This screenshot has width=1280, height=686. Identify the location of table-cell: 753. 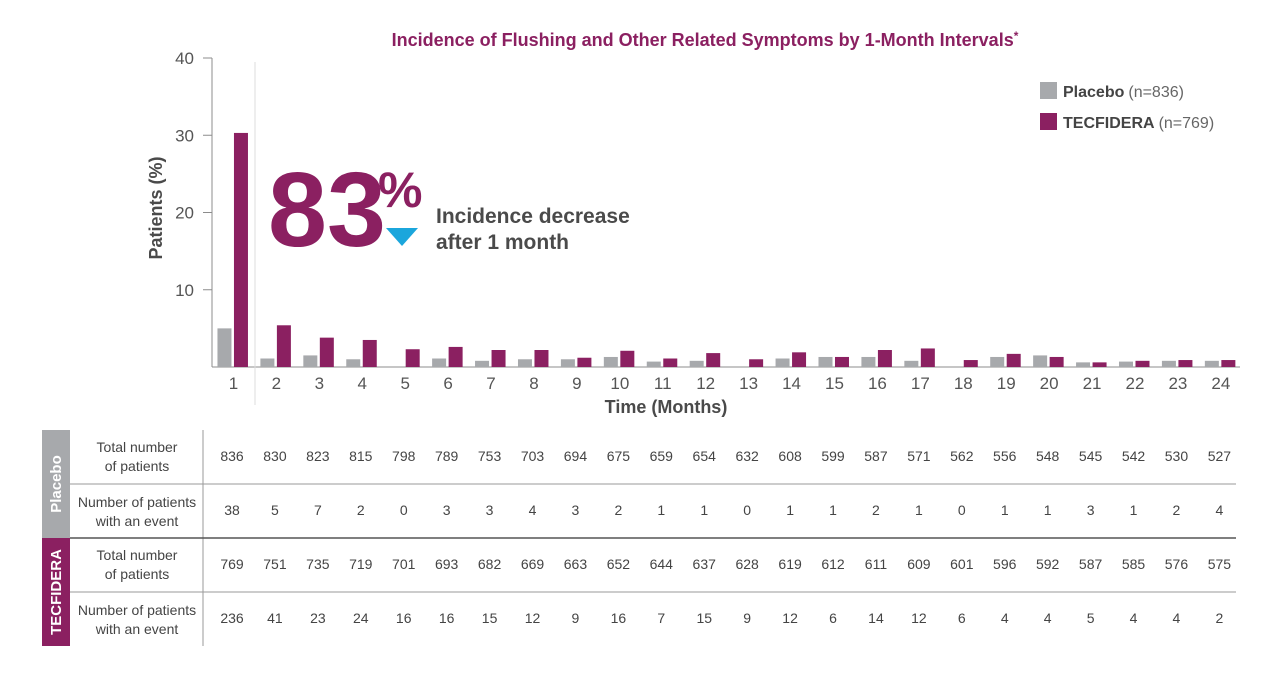
(490, 456).